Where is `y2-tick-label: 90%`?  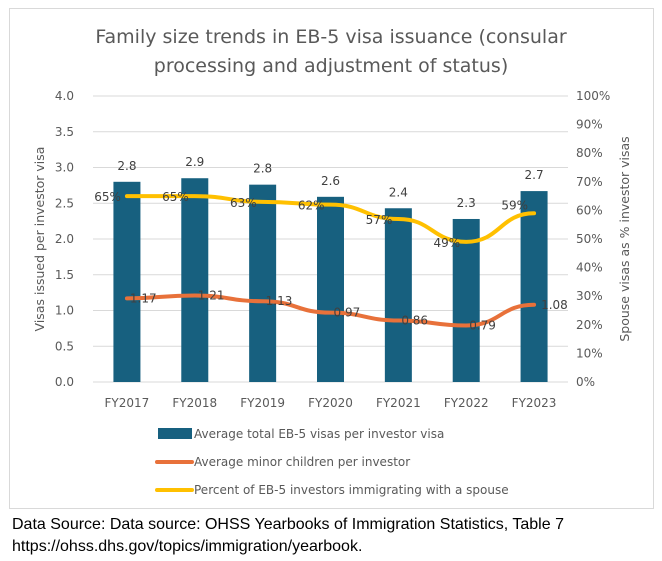 y2-tick-label: 90% is located at coordinates (589, 125).